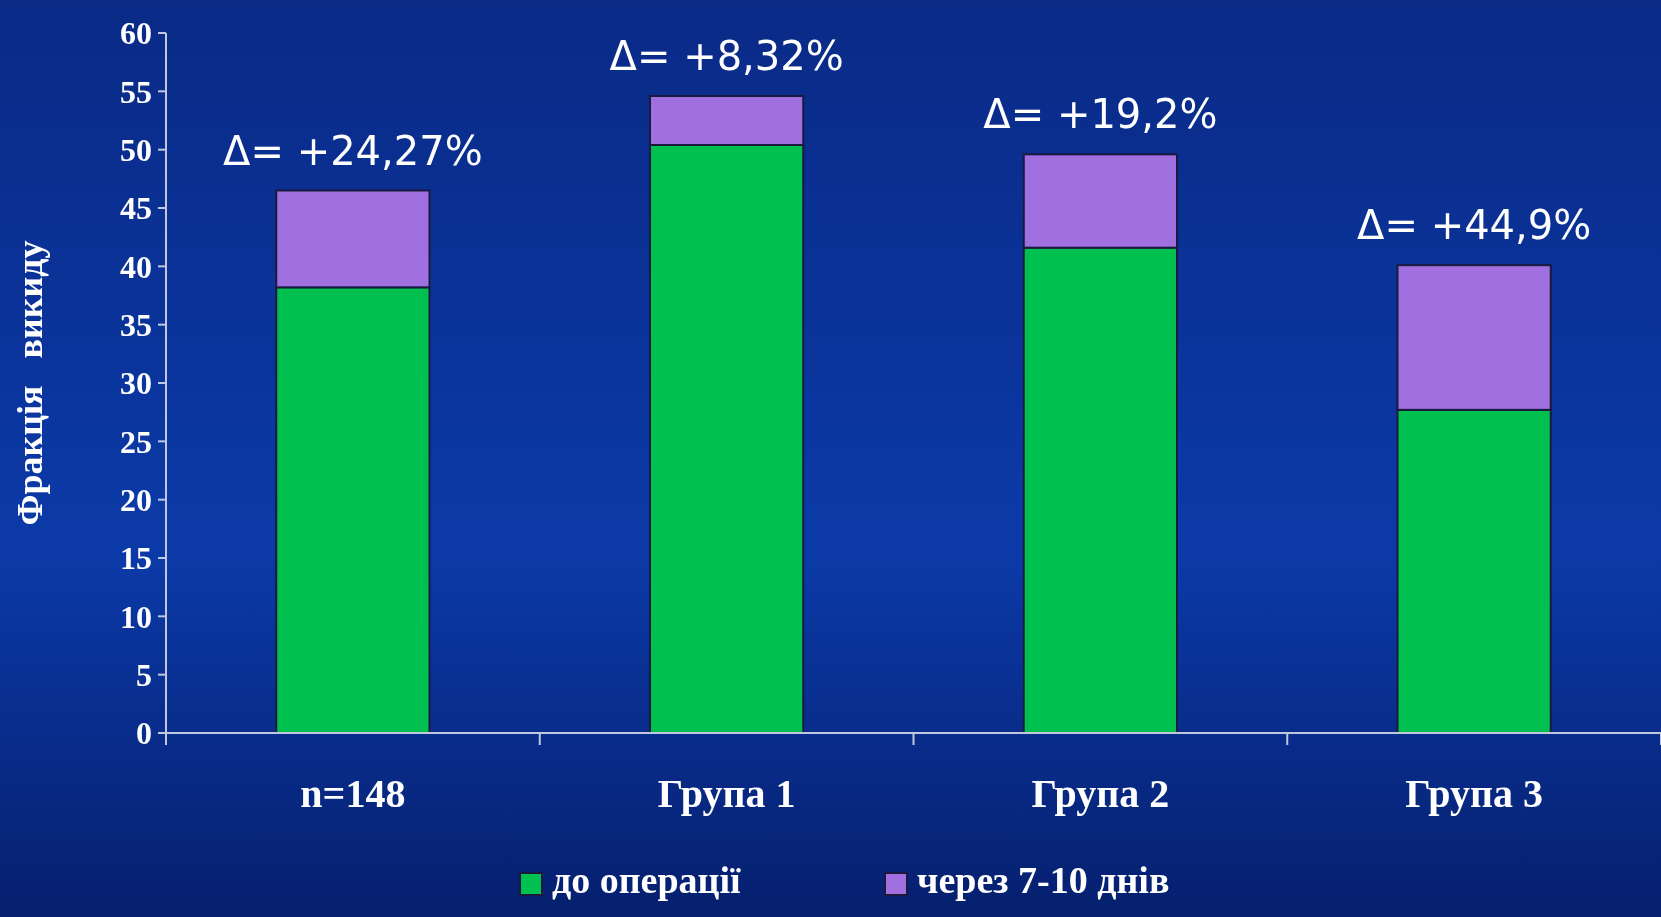  I want to click on x-tick-label: Група 1, so click(726, 793).